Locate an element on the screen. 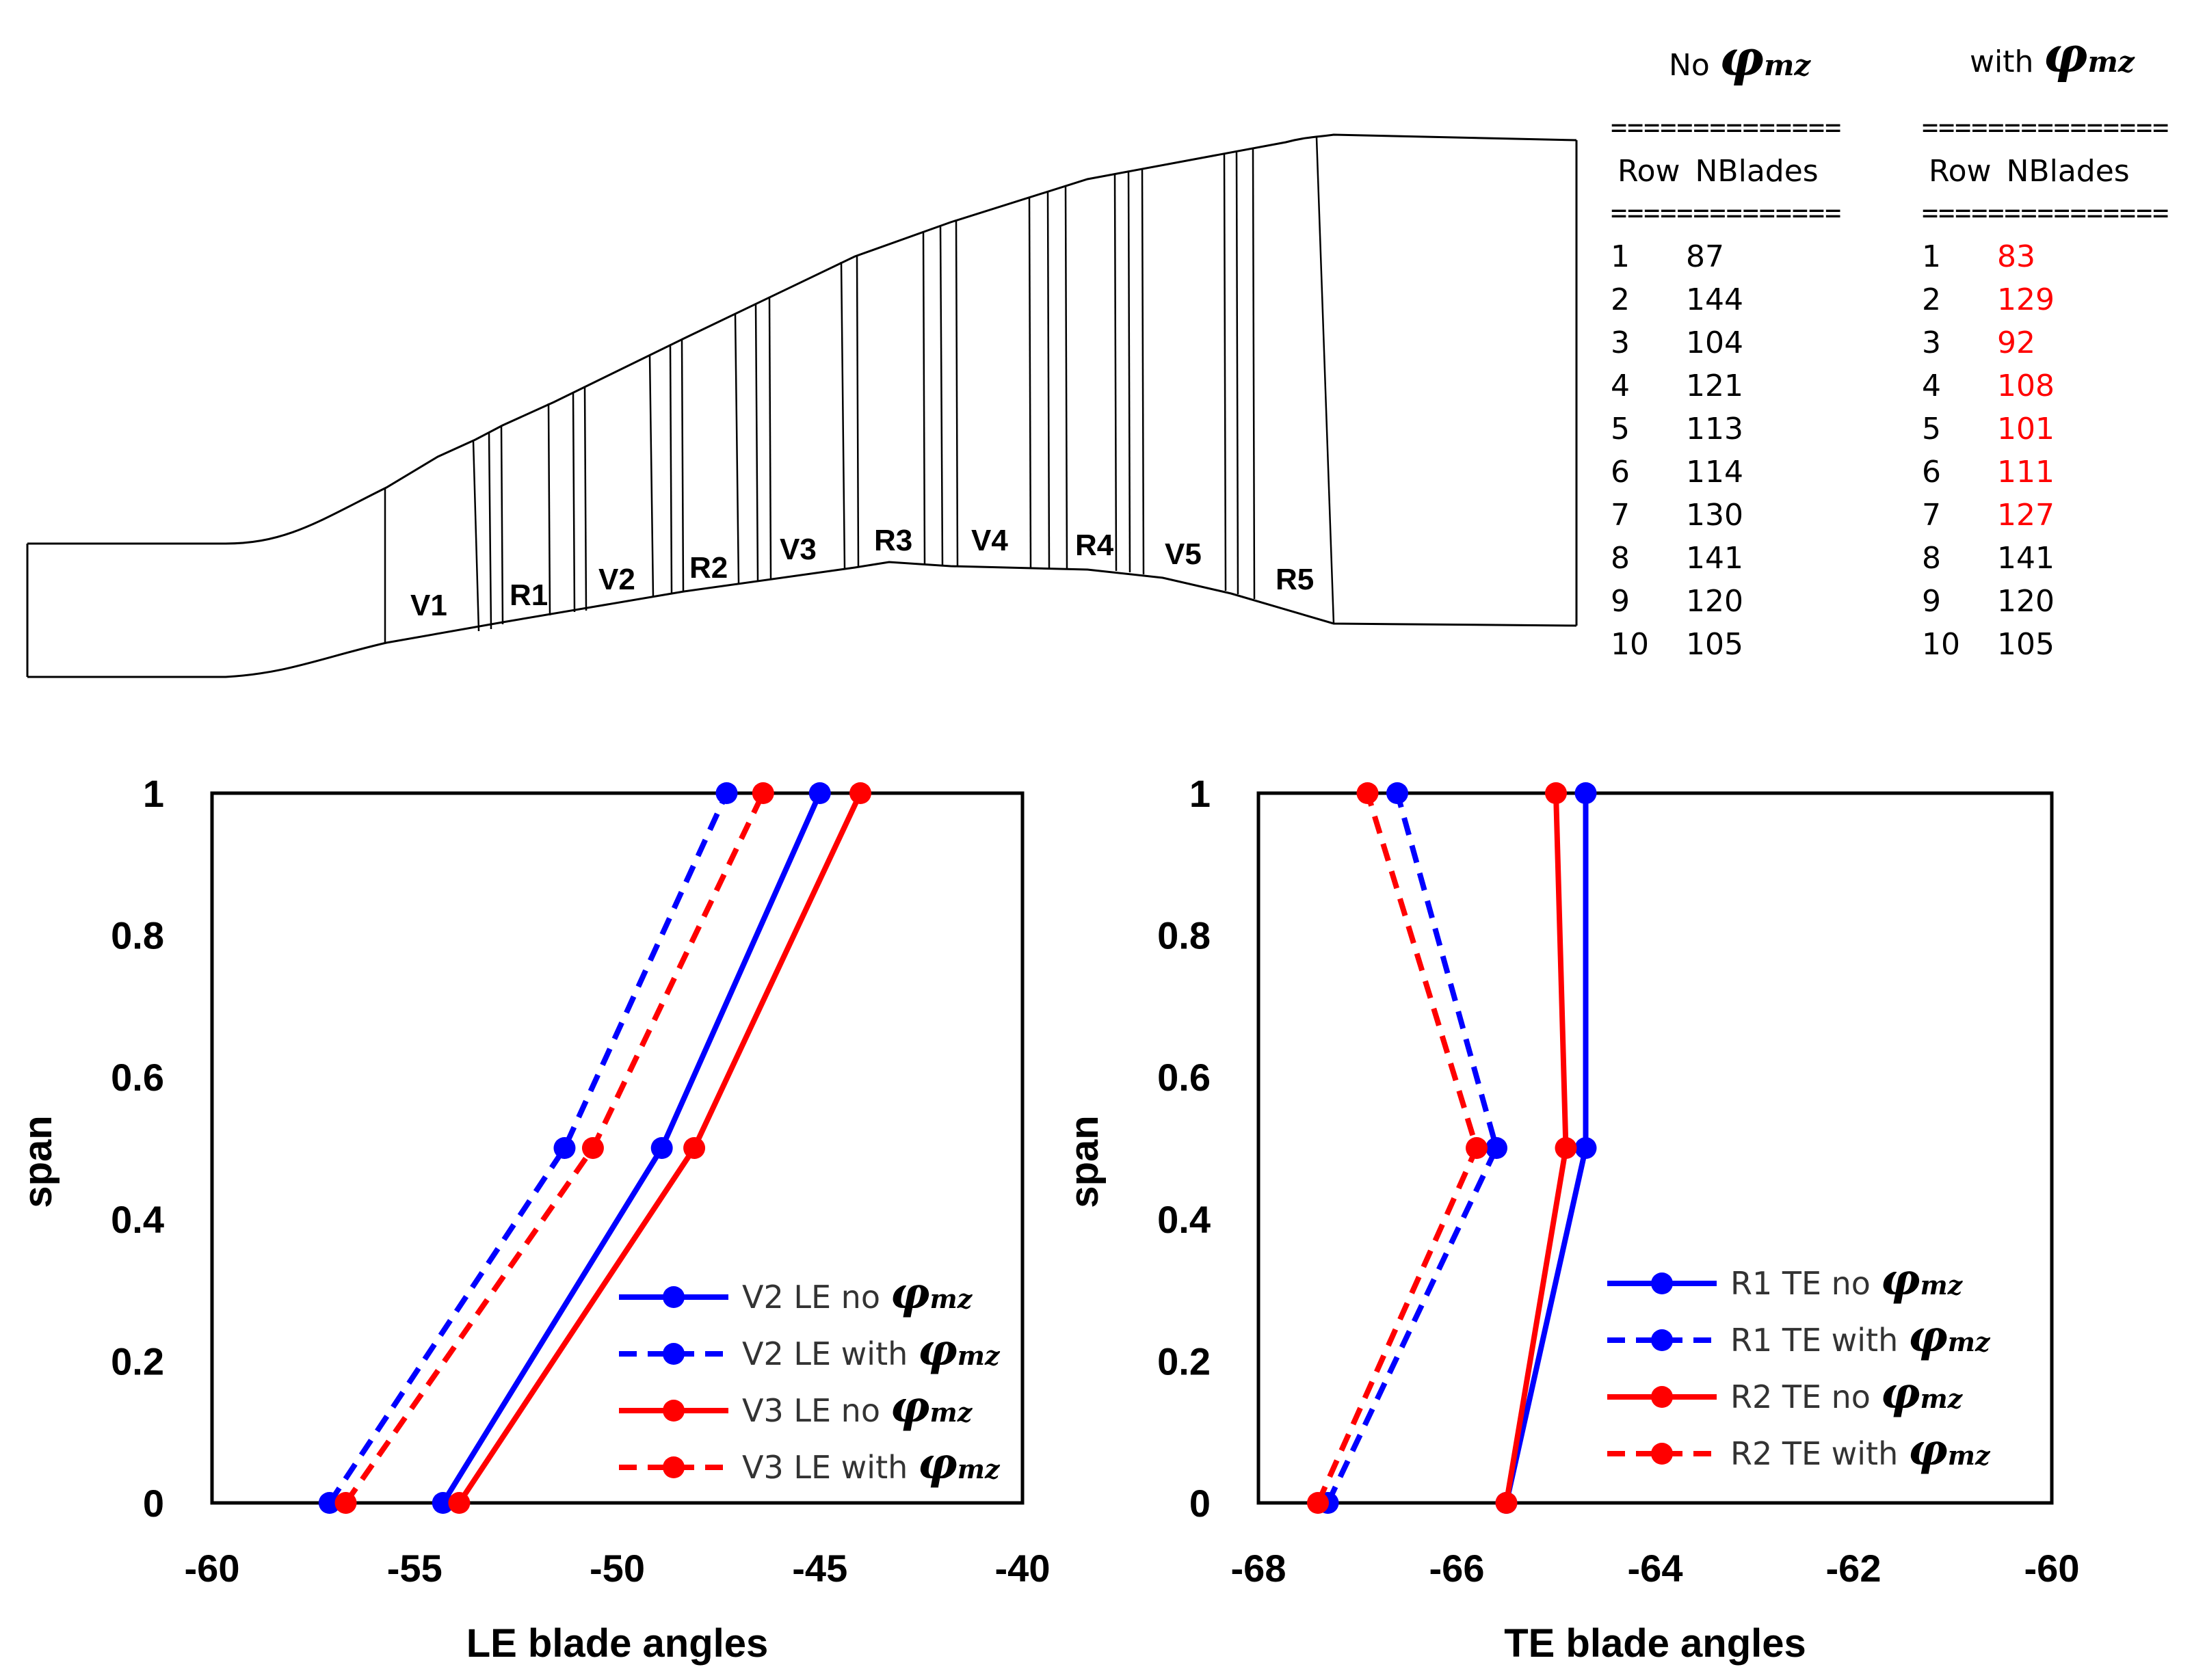 This screenshot has height=1680, width=2205. row-label-r2: R2 is located at coordinates (708, 568).